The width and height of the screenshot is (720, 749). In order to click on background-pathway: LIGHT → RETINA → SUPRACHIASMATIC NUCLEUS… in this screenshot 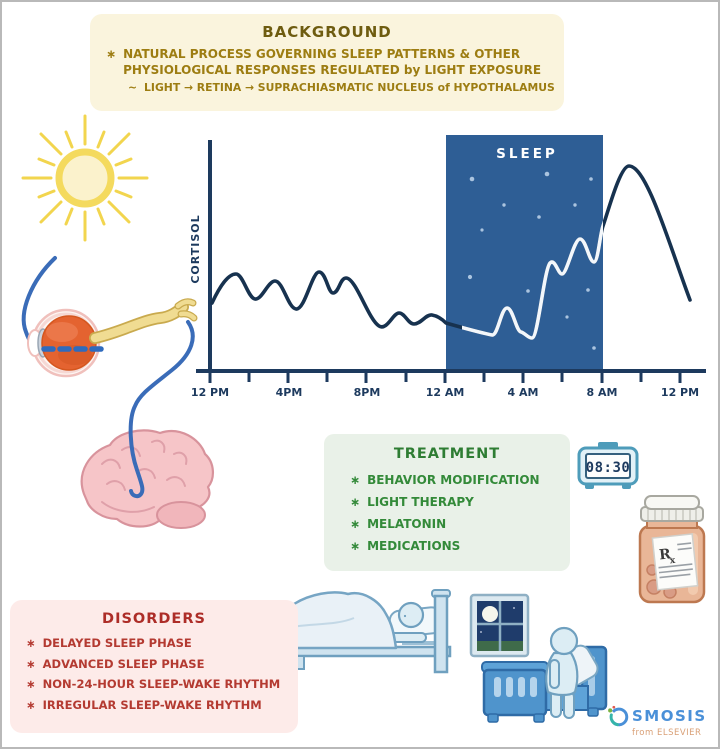, I will do `click(349, 88)`.